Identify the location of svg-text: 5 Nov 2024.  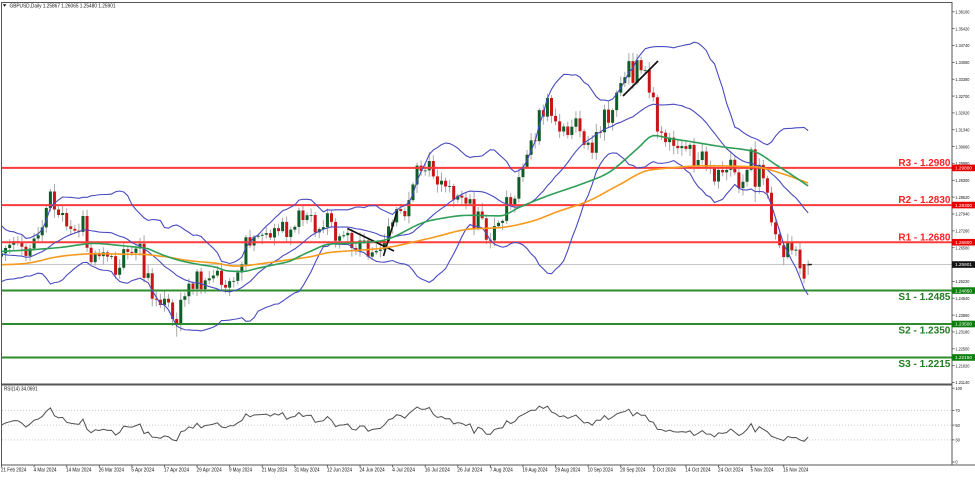
(762, 470).